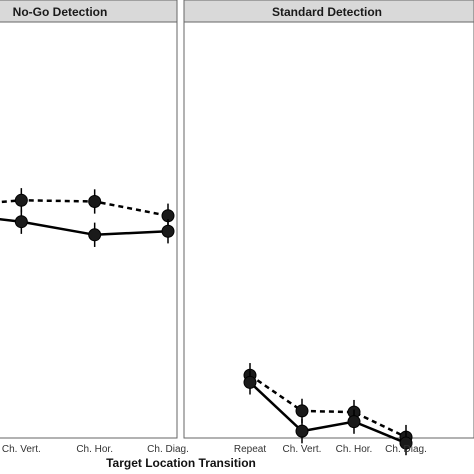 This screenshot has height=474, width=474. What do you see at coordinates (60, 12) in the screenshot?
I see `strip-title-no-go: No-Go Detection` at bounding box center [60, 12].